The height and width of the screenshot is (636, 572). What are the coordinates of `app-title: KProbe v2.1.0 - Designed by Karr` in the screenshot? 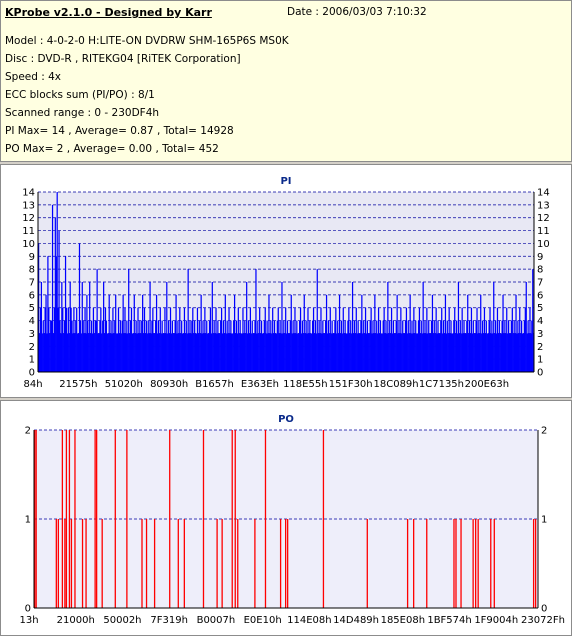 It's located at (108, 12).